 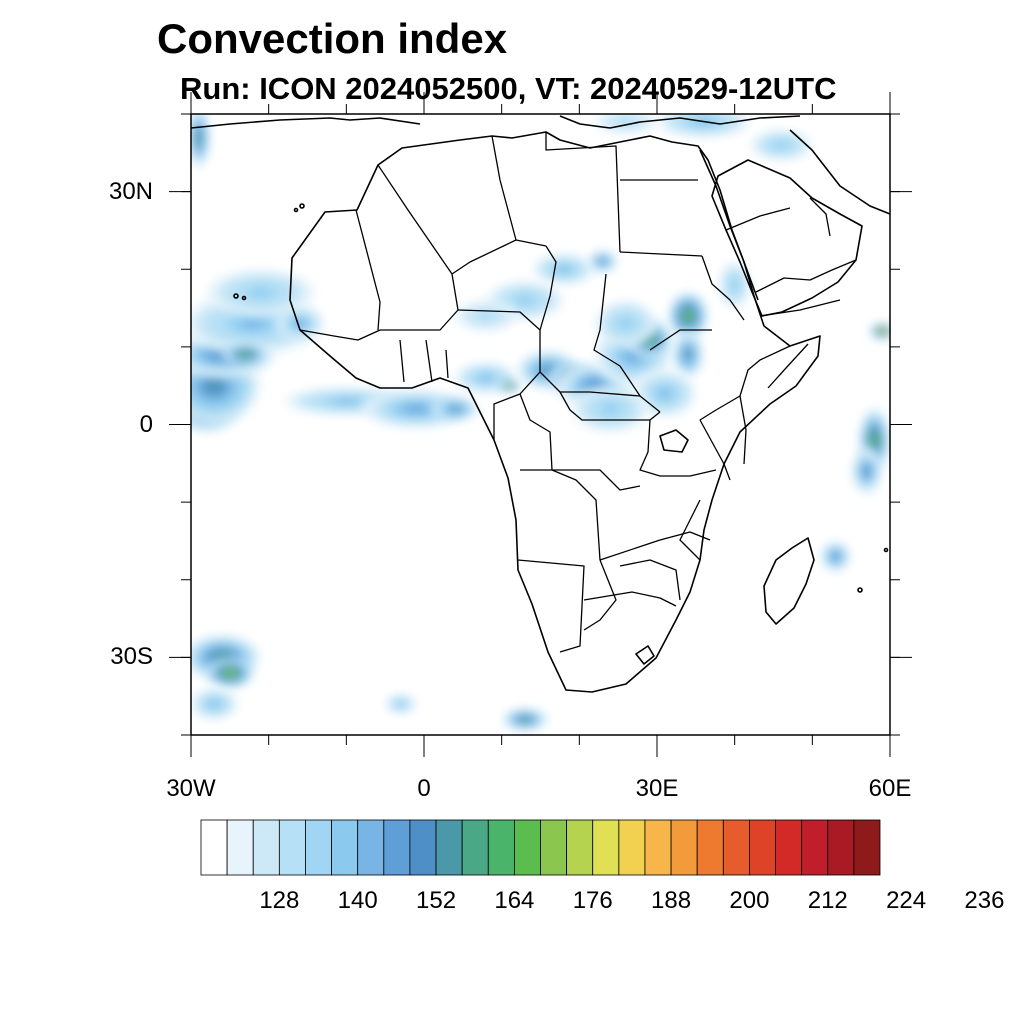 I want to click on colorbar, so click(x=540, y=847).